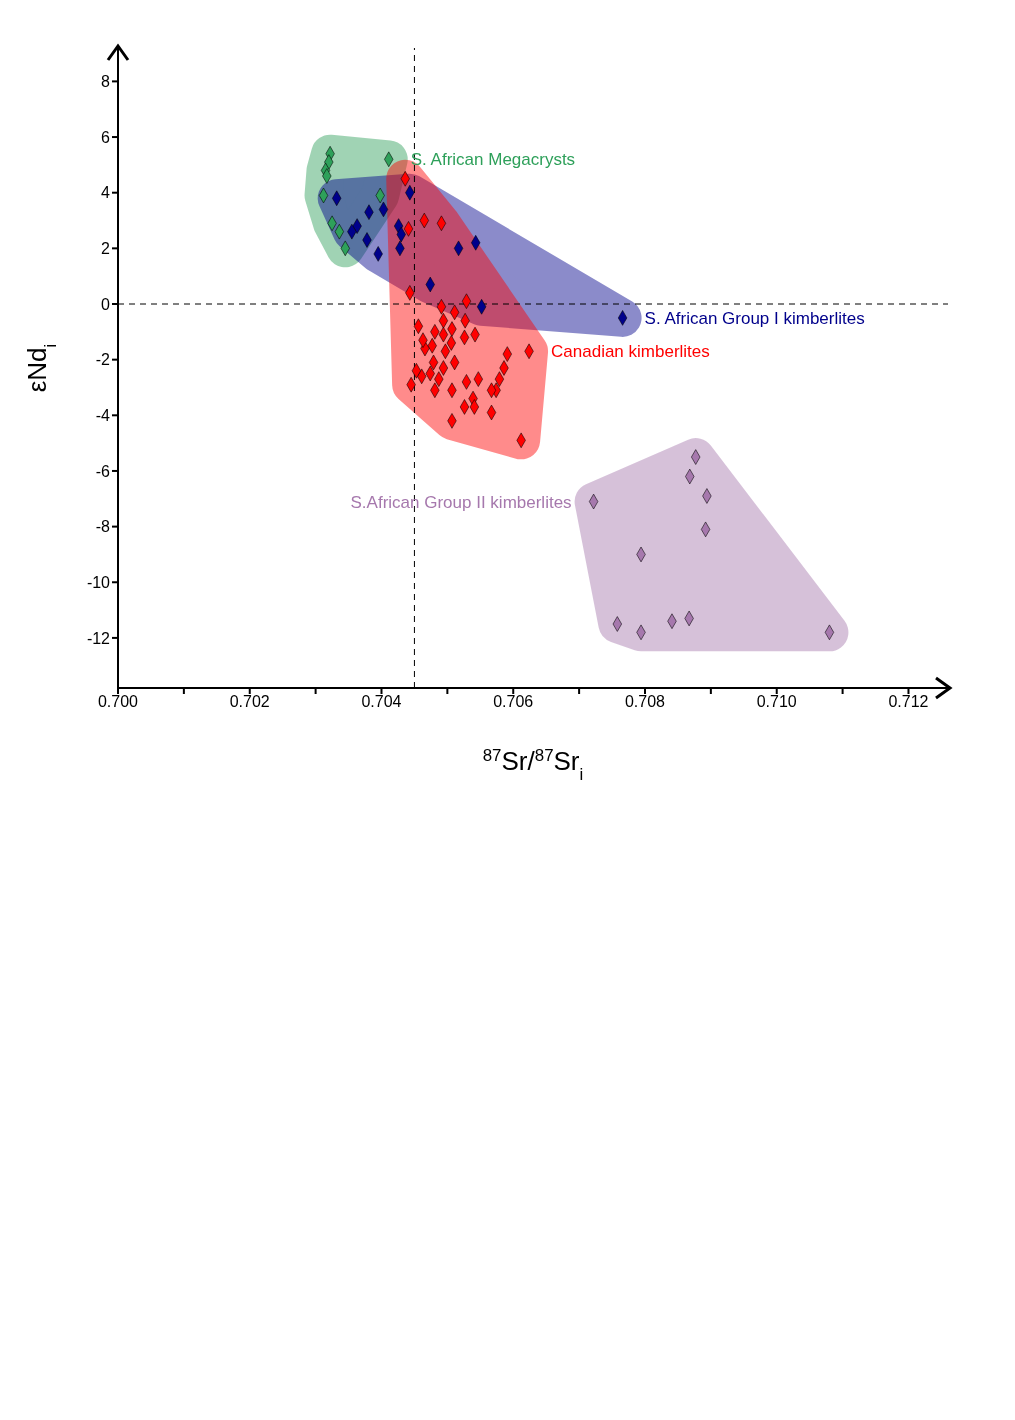 Image resolution: width=1015 pixels, height=1420 pixels. What do you see at coordinates (106, 304) in the screenshot?
I see `y-tick-label: 0` at bounding box center [106, 304].